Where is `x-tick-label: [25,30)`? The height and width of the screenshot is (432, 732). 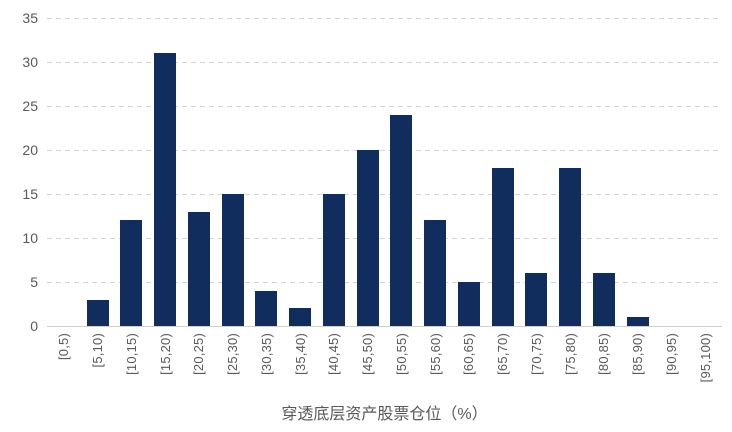 x-tick-label: [25,30) is located at coordinates (233, 366).